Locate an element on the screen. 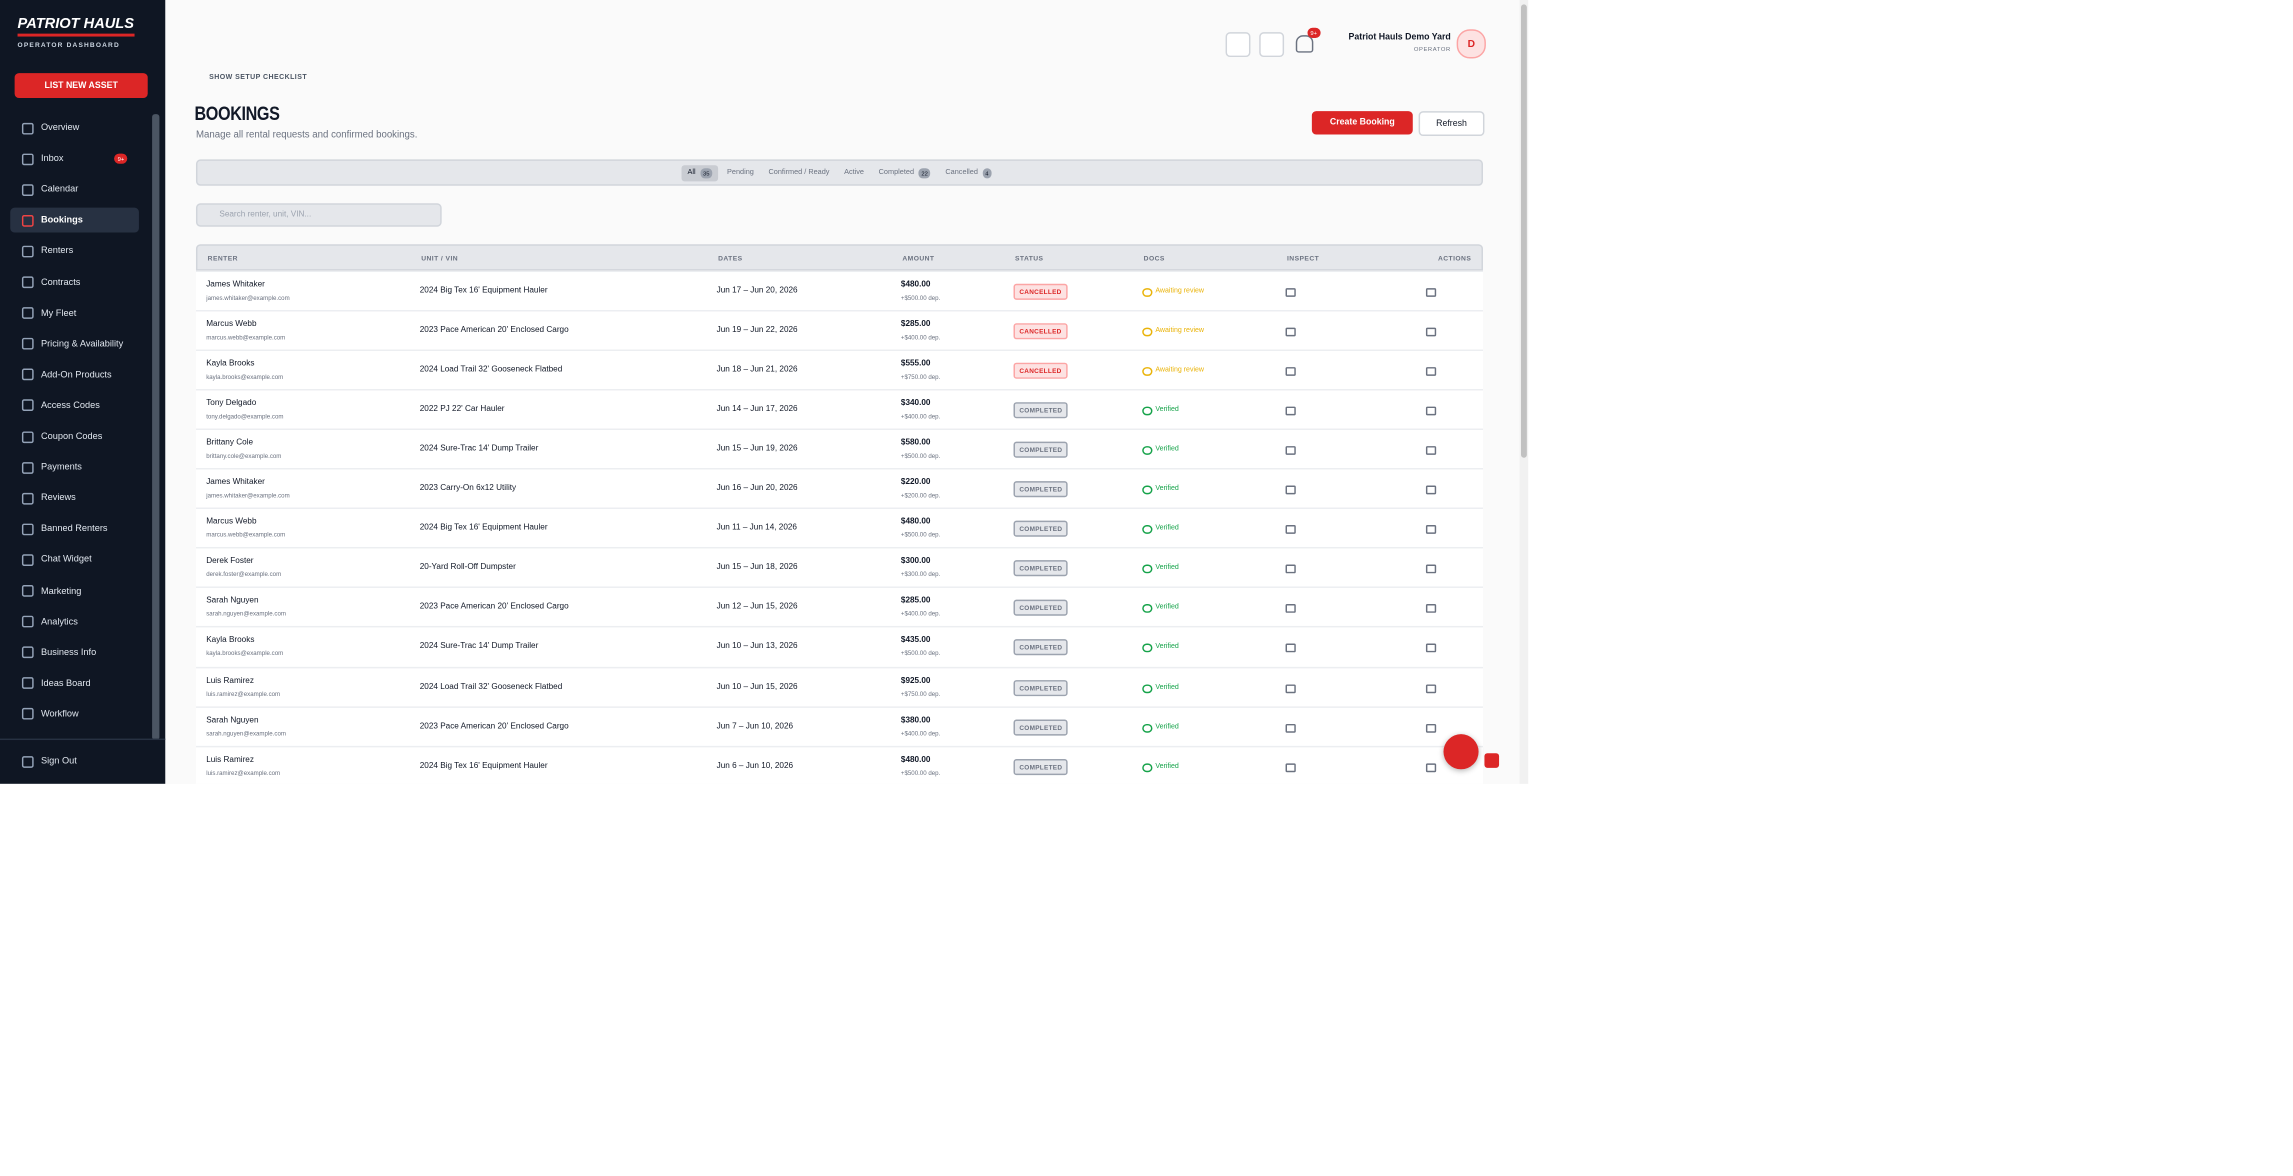  amount: $925.00 is located at coordinates (915, 681).